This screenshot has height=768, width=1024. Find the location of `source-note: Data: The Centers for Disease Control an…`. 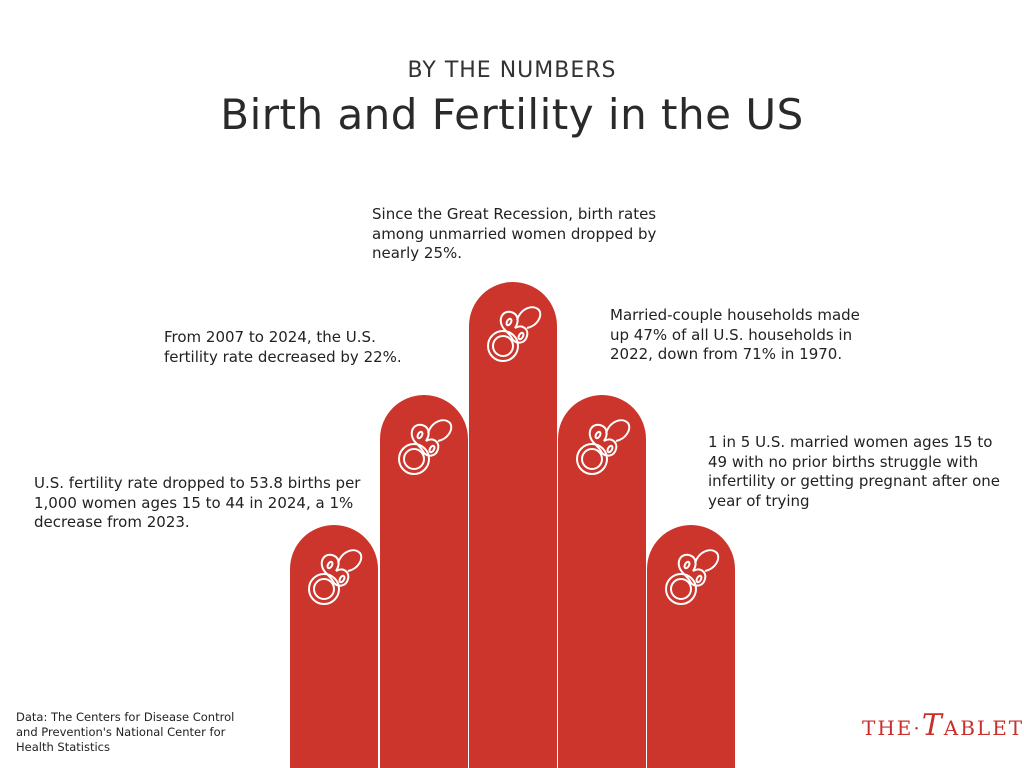

source-note: Data: The Centers for Disease Control an… is located at coordinates (125, 732).